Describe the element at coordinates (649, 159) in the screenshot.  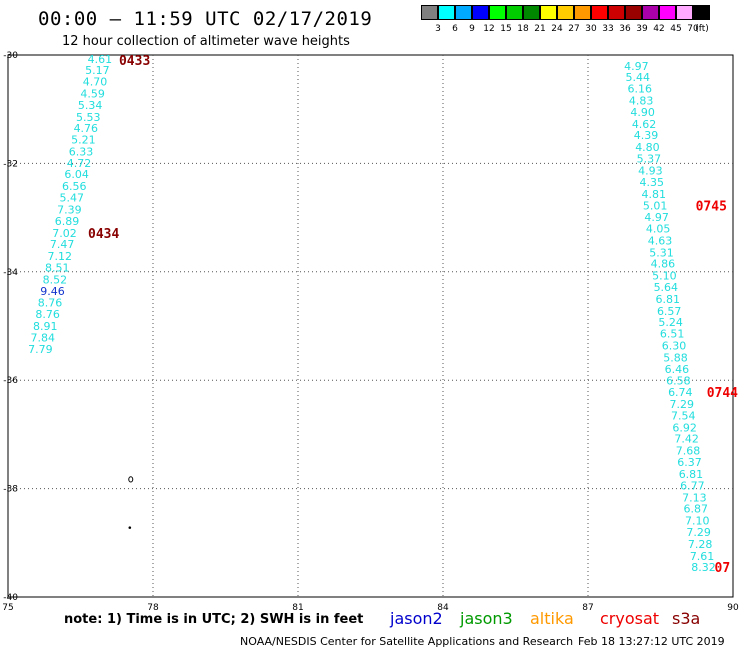
I see `wave-height-value: 5.37` at that location.